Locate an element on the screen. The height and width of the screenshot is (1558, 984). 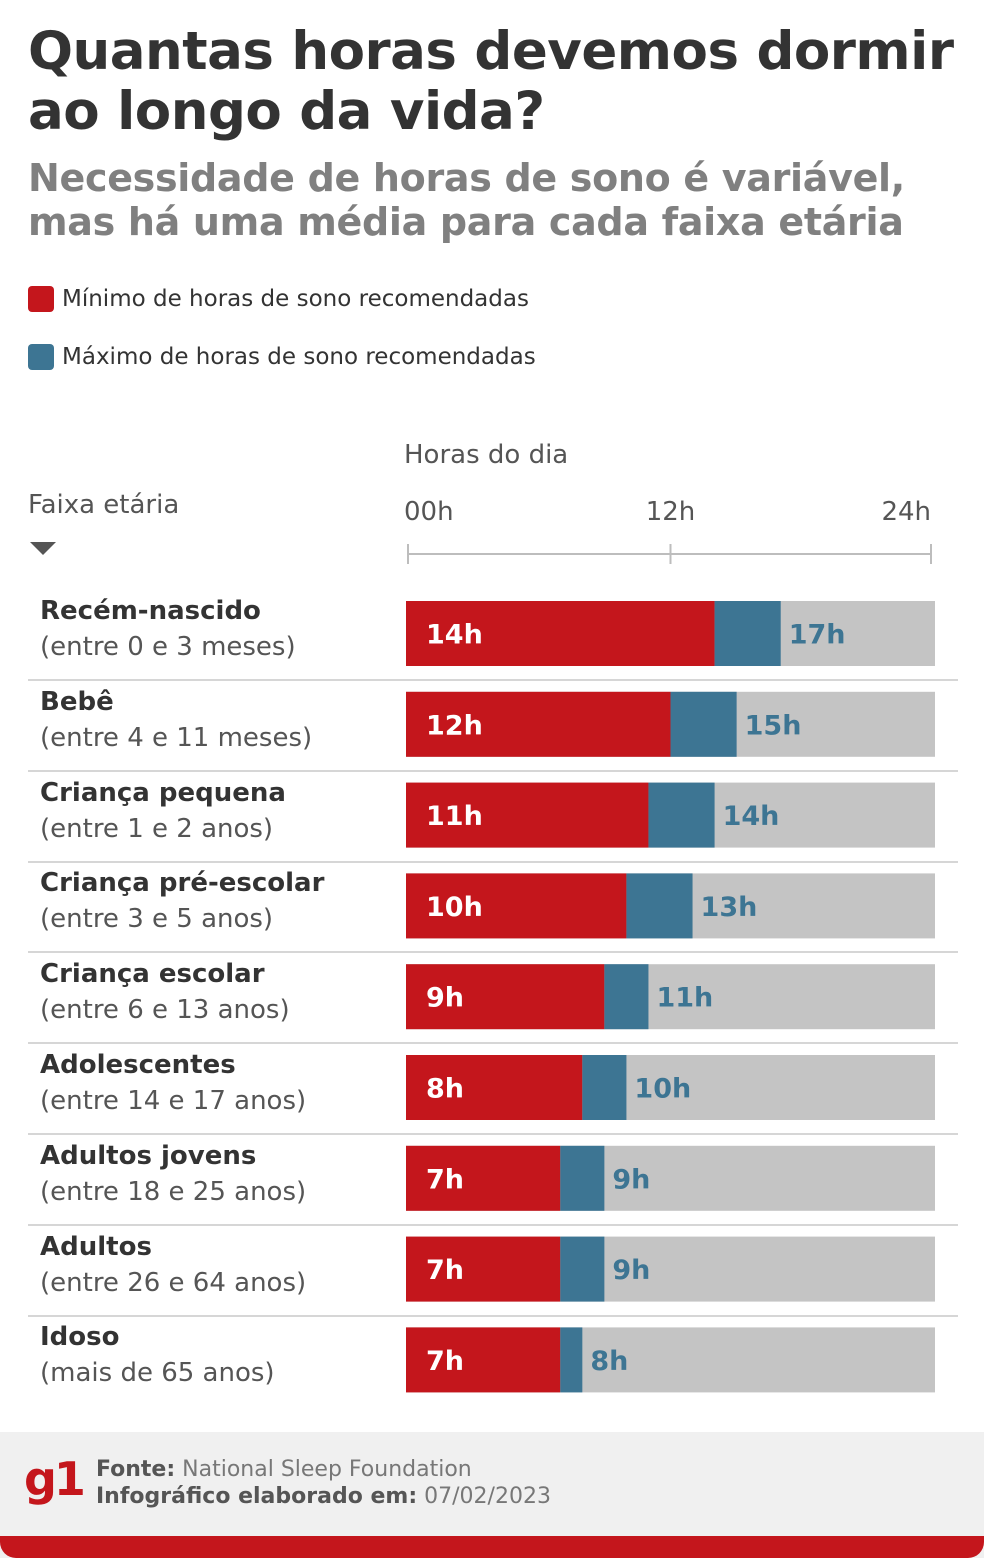
category-range: (entre 1 e 2 anos) is located at coordinates (157, 828).